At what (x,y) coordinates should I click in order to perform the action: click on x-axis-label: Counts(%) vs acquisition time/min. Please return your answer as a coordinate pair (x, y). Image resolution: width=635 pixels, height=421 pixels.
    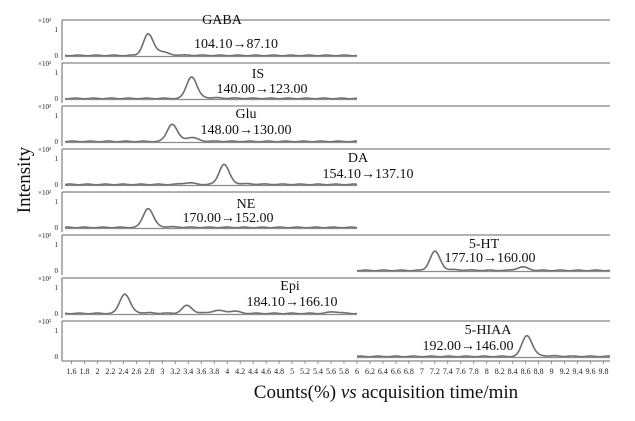
    Looking at the image, I should click on (386, 392).